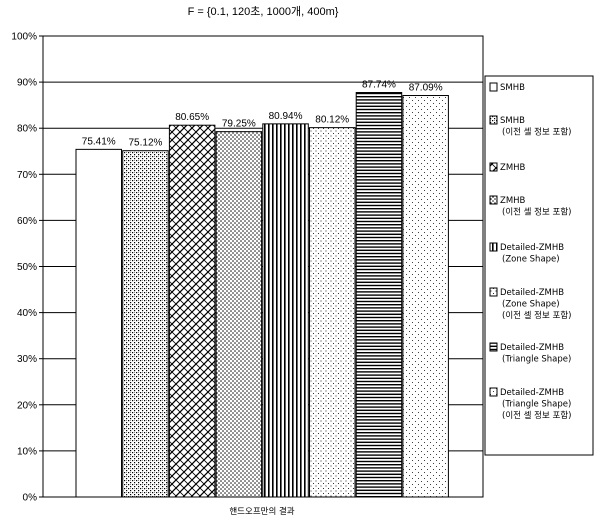  I want to click on y-tick-label: 10%, so click(27, 451).